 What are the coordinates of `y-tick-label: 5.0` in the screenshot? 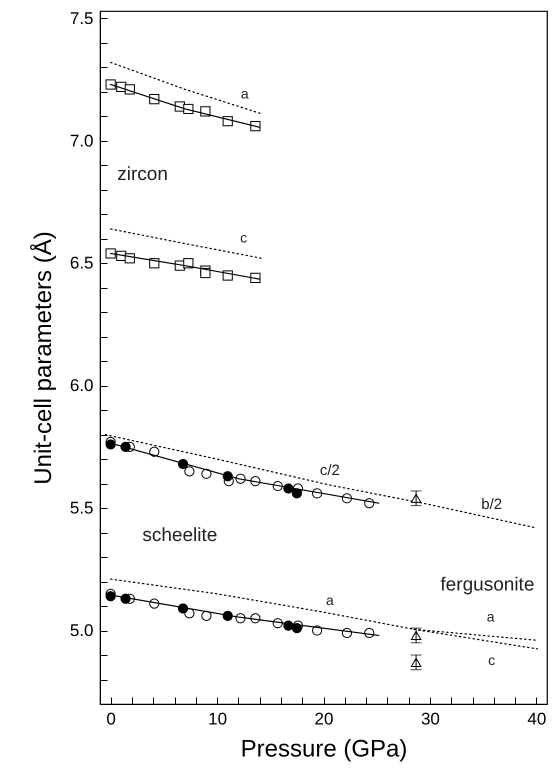 It's located at (82, 630).